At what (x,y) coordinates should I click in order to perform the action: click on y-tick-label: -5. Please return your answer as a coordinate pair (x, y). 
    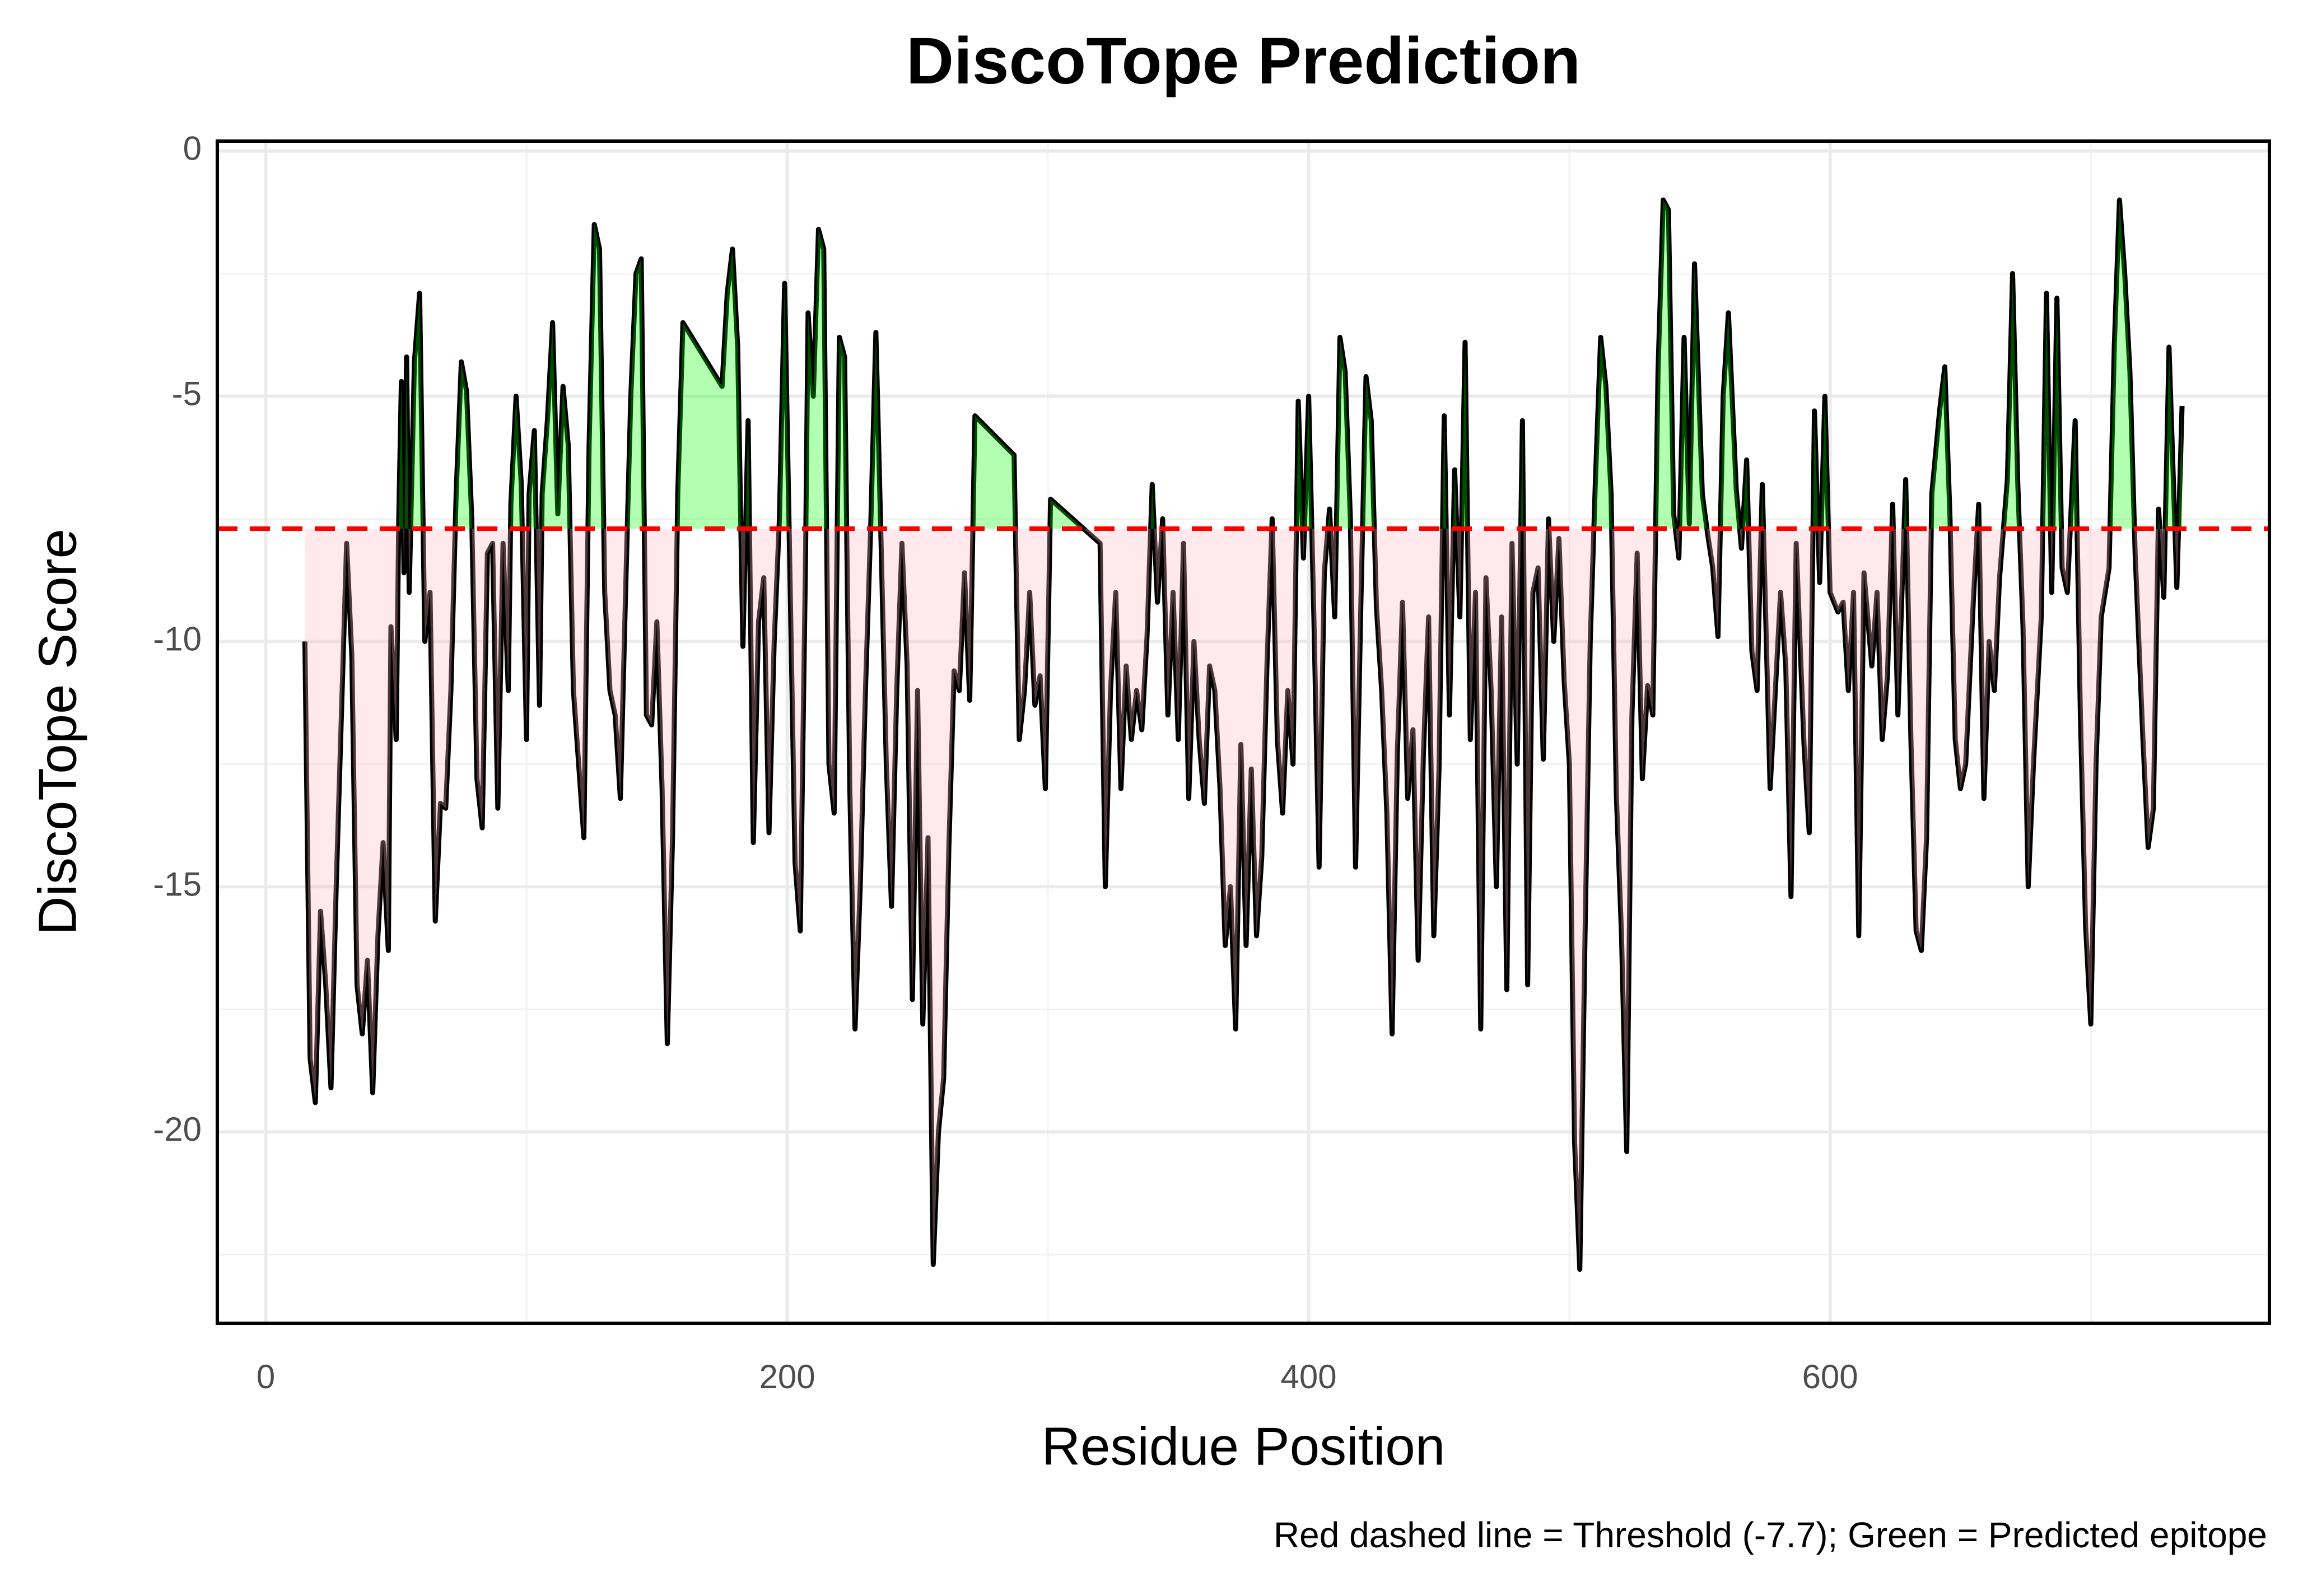
    Looking at the image, I should click on (187, 394).